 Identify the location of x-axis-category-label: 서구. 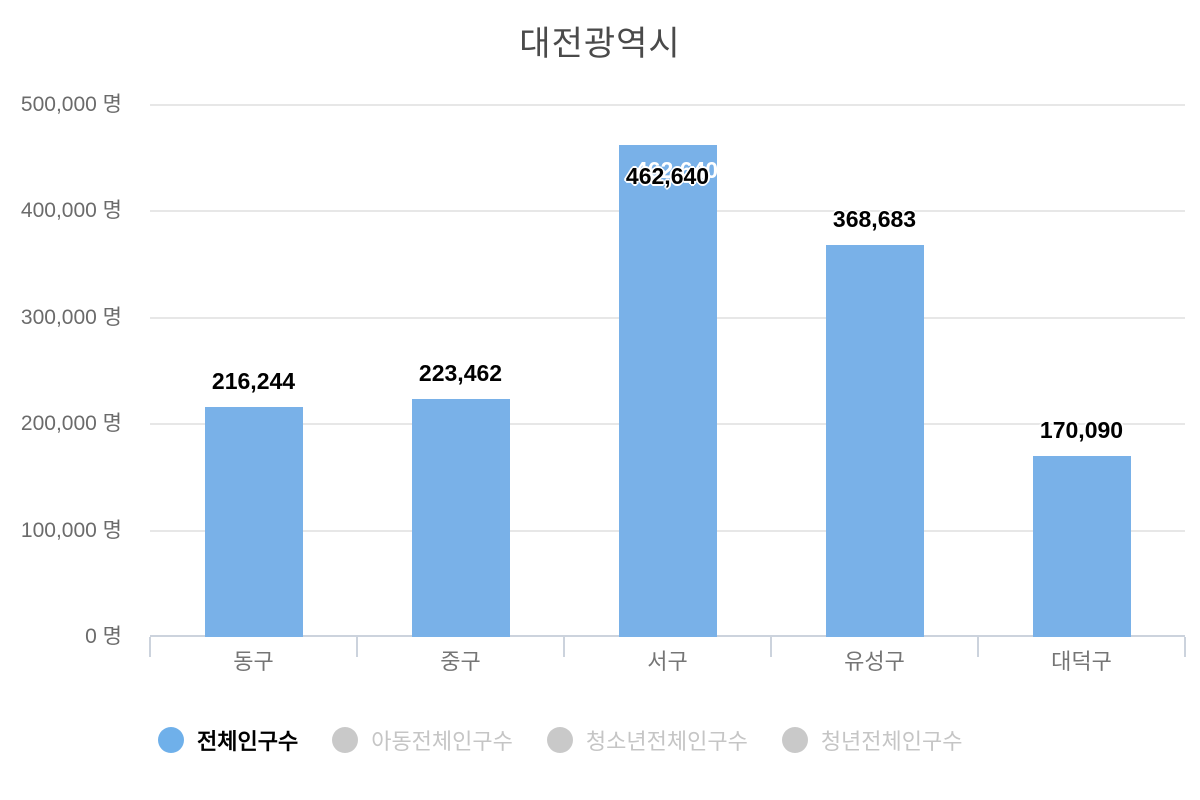
(667, 661).